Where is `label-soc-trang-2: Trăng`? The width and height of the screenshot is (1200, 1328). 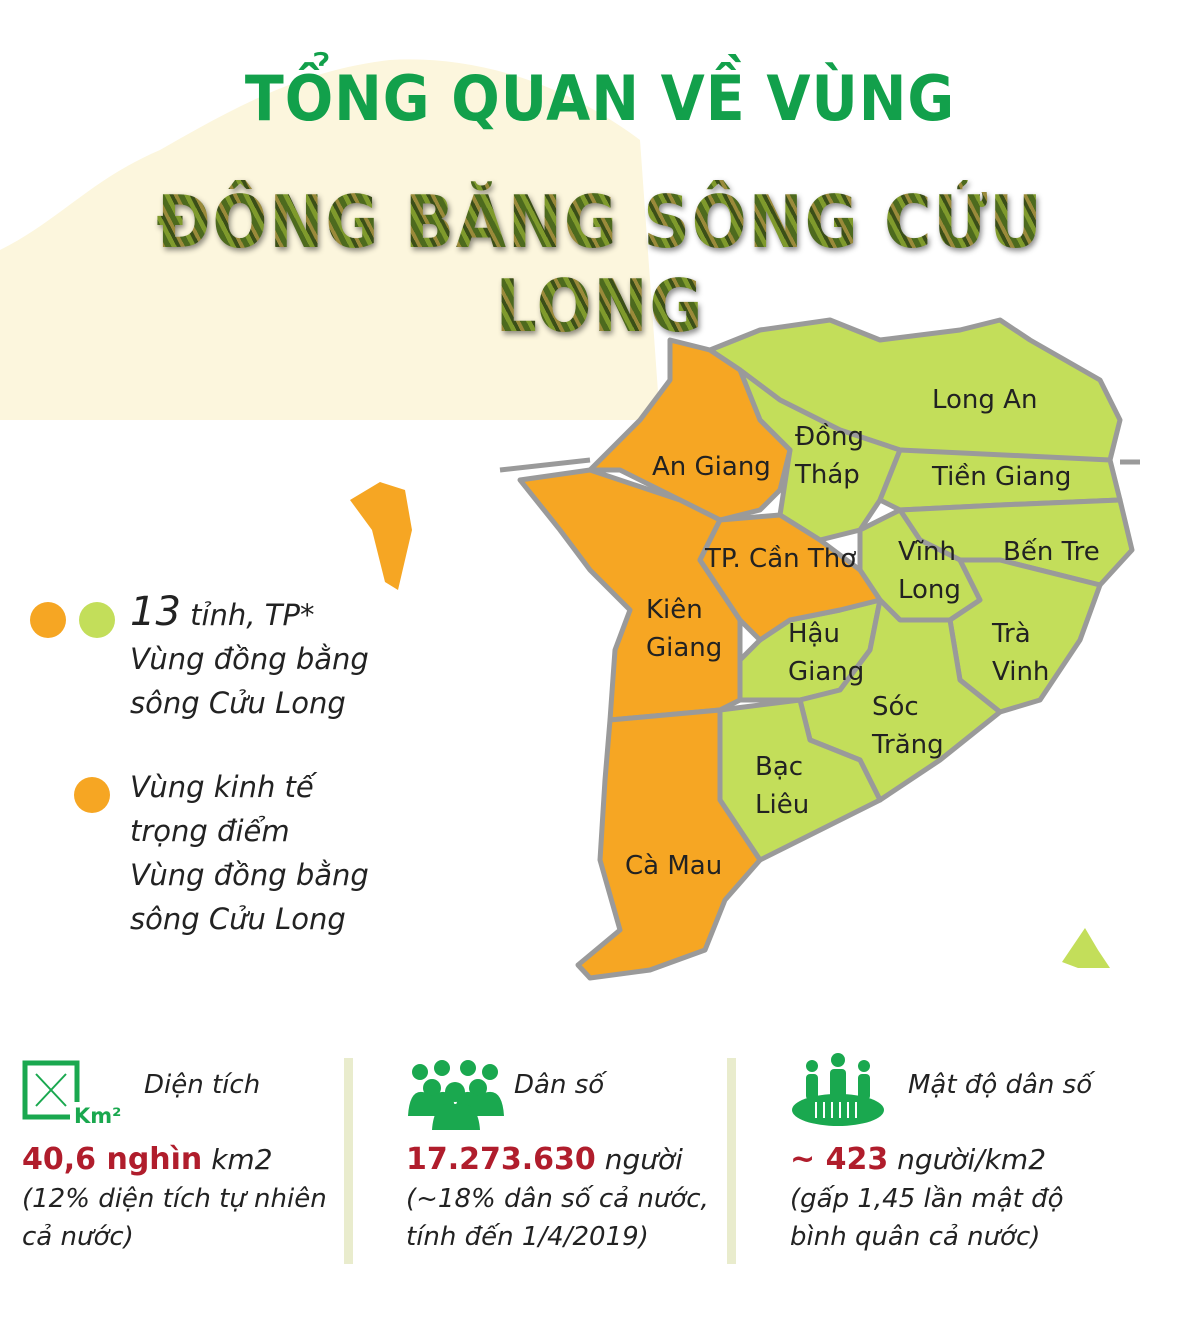
label-soc-trang-2: Trăng is located at coordinates (907, 745).